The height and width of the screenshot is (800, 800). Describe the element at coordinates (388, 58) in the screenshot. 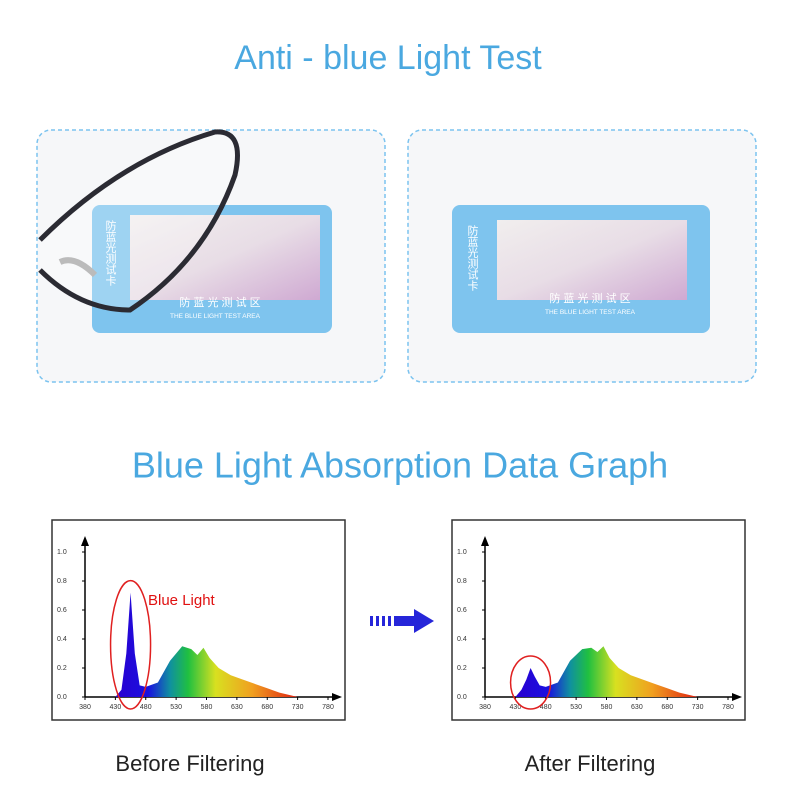

I see `page-title: Anti - blue Light Test` at that location.